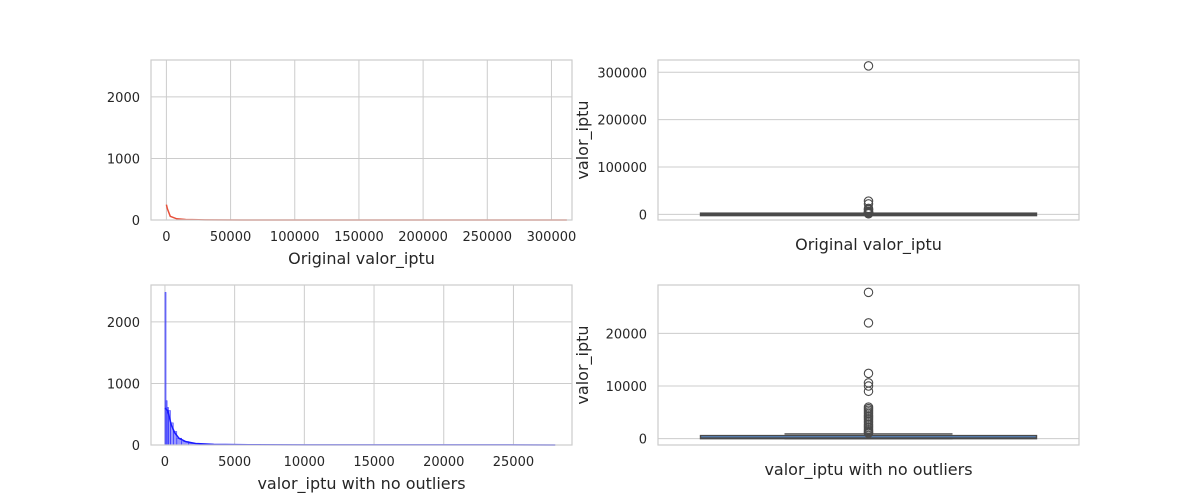 The image size is (1200, 500). Describe the element at coordinates (552, 237) in the screenshot. I see `x-tick-label: 300000` at that location.